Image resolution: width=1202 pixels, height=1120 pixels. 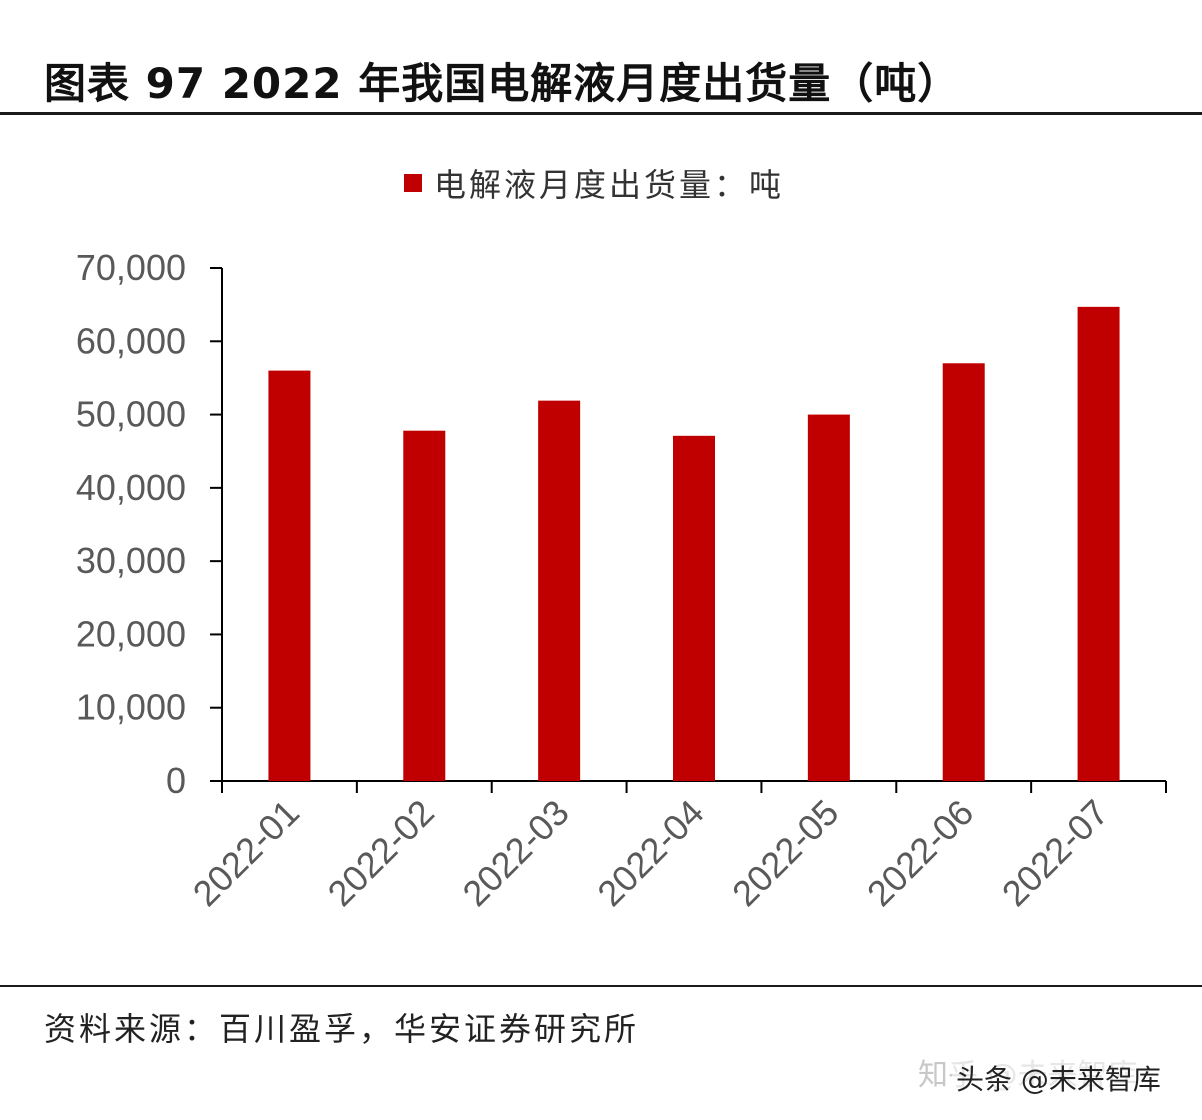 I want to click on x-tick-label: 2022-07, so click(x=1055, y=853).